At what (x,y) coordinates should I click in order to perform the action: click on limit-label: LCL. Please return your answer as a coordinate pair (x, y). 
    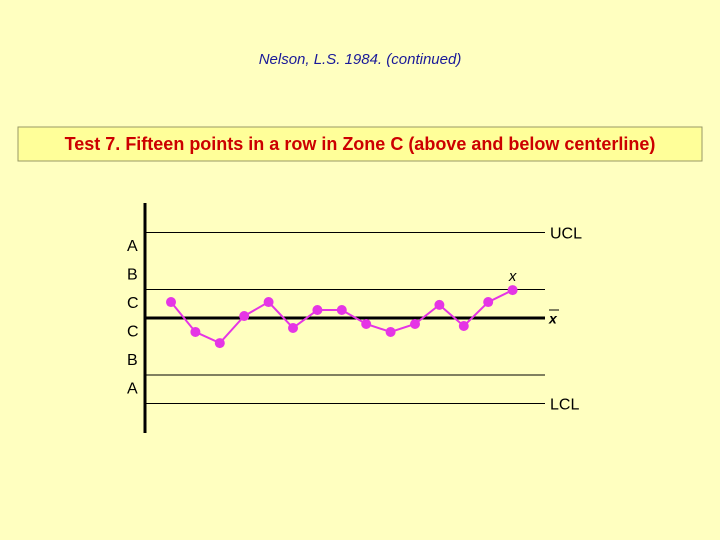
    Looking at the image, I should click on (564, 405).